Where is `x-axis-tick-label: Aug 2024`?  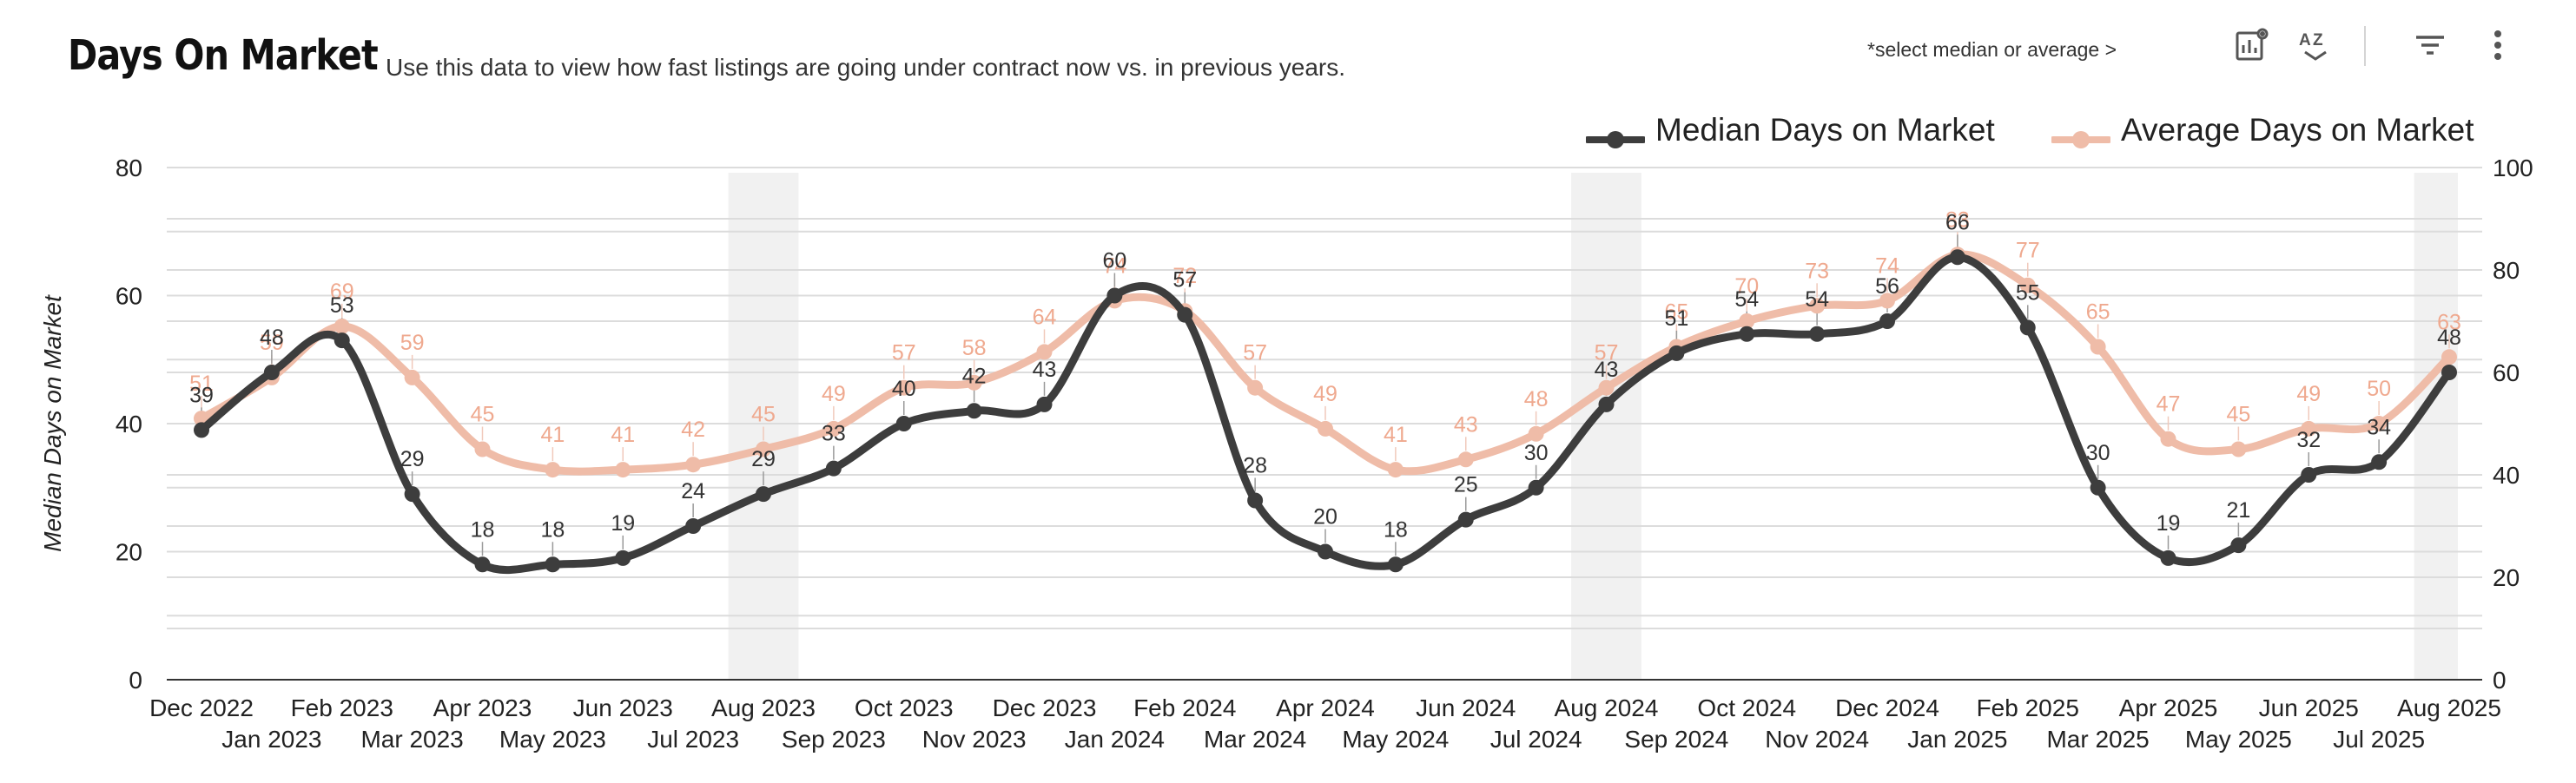 x-axis-tick-label: Aug 2024 is located at coordinates (1607, 707).